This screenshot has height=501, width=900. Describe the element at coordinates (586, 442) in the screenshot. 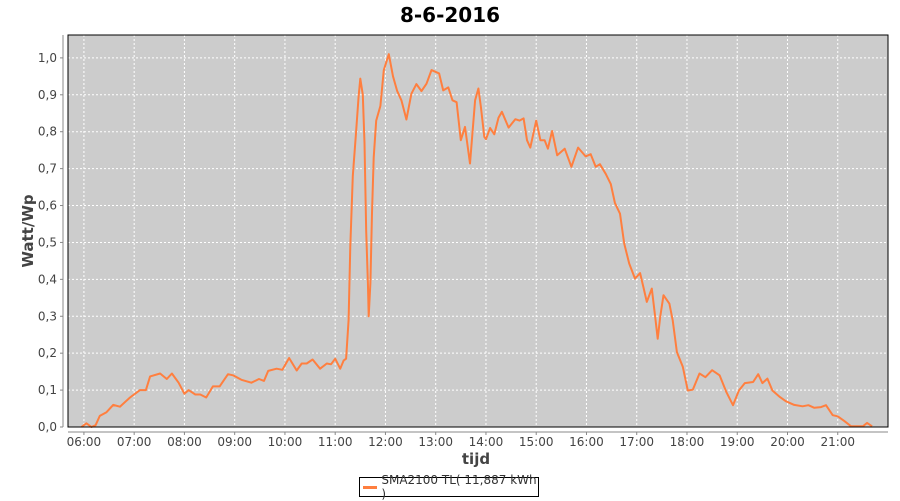

I see `x-tick-label: 16:00` at that location.